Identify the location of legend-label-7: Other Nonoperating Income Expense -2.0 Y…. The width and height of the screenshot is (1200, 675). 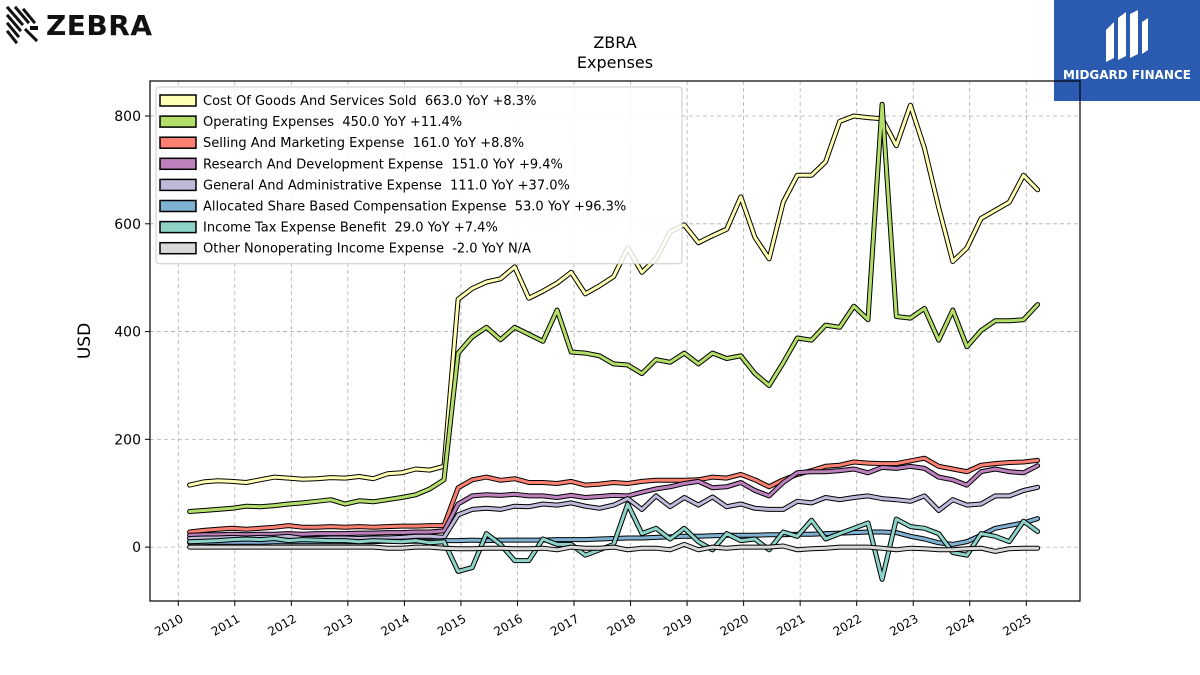
(367, 249).